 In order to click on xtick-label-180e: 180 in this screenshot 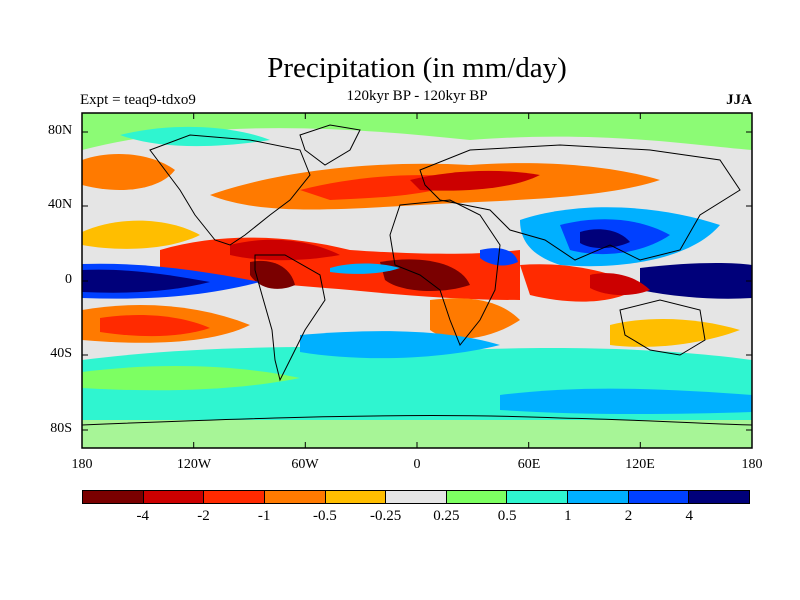, I will do `click(752, 464)`.